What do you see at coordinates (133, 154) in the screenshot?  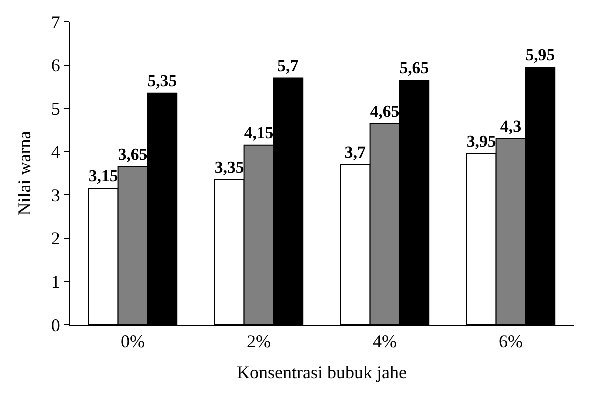 I see `data-label: 3,65` at bounding box center [133, 154].